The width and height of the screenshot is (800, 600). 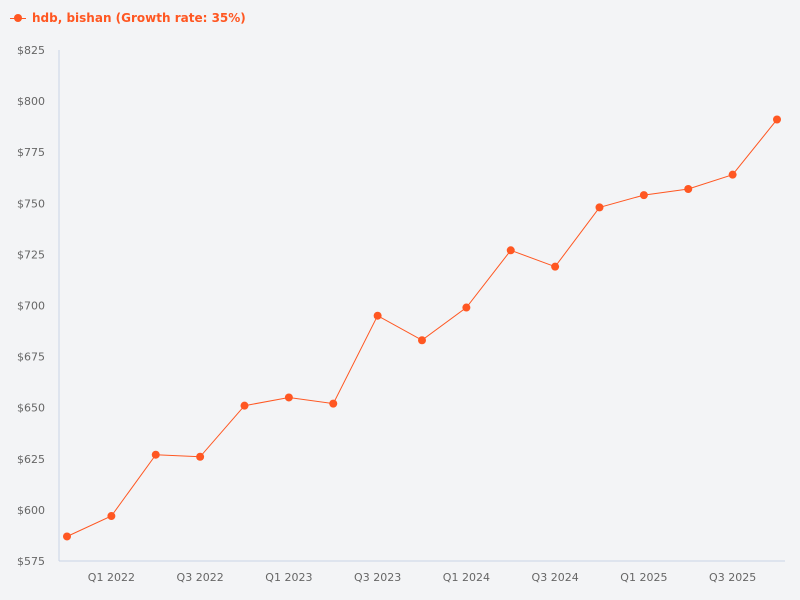 What do you see at coordinates (288, 397) in the screenshot?
I see `data-point: Q1 2023: $655` at bounding box center [288, 397].